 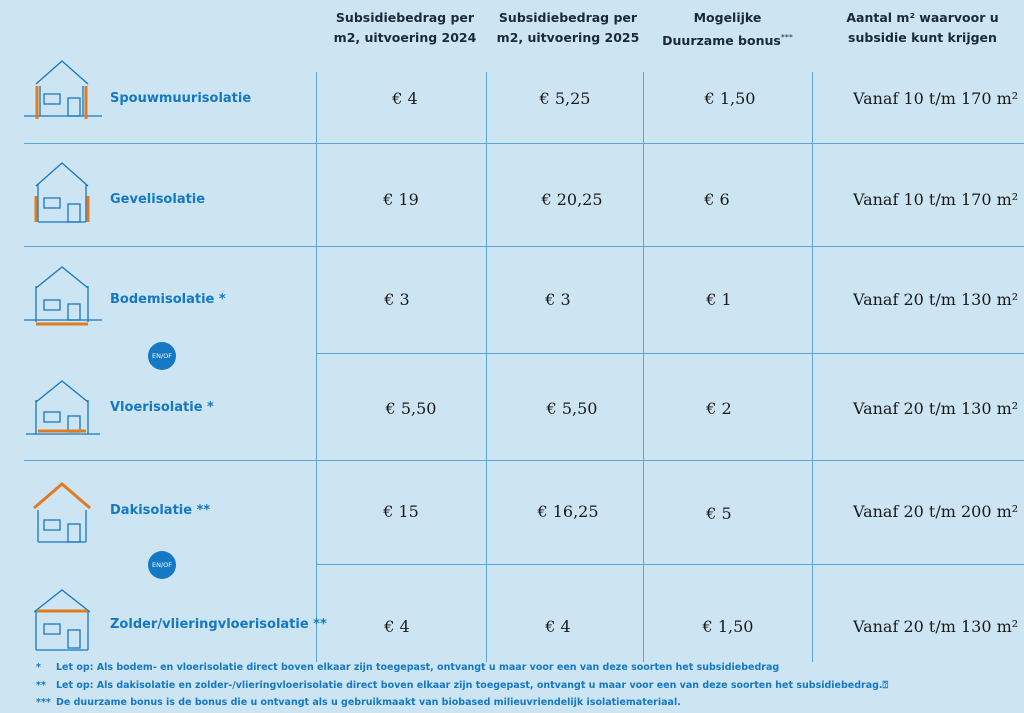 What do you see at coordinates (643, 367) in the screenshot?
I see `divider-col3` at bounding box center [643, 367].